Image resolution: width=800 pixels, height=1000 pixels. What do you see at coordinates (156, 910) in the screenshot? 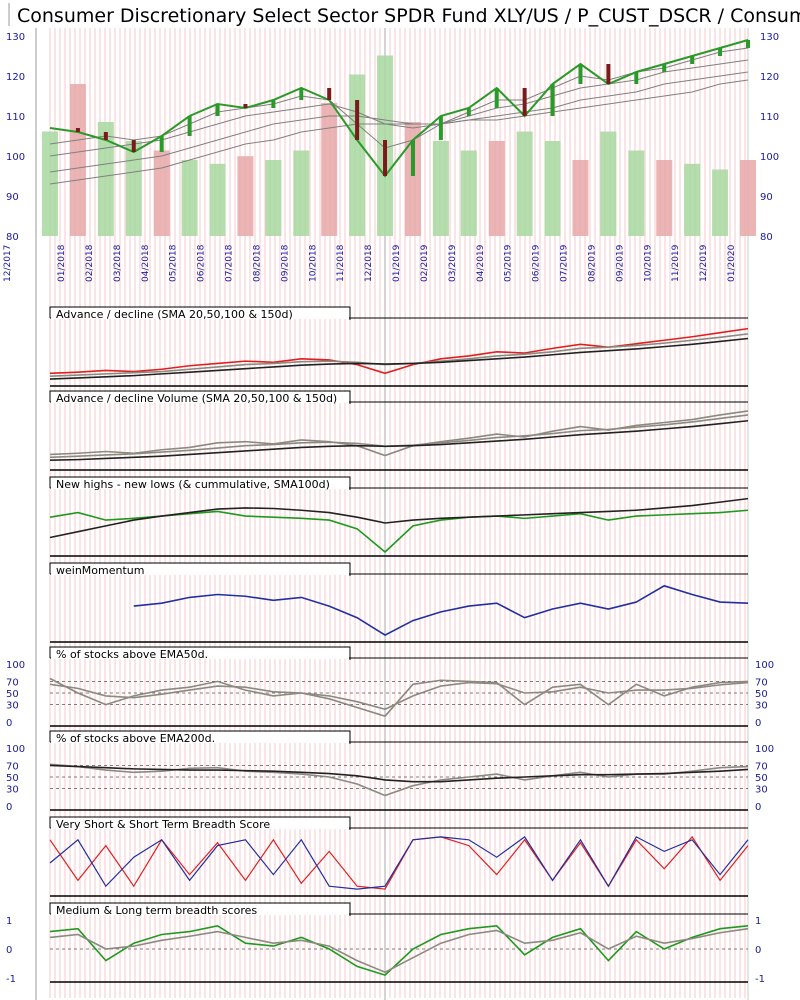
I see `panel-label: Medium & Long term breadth scores` at bounding box center [156, 910].